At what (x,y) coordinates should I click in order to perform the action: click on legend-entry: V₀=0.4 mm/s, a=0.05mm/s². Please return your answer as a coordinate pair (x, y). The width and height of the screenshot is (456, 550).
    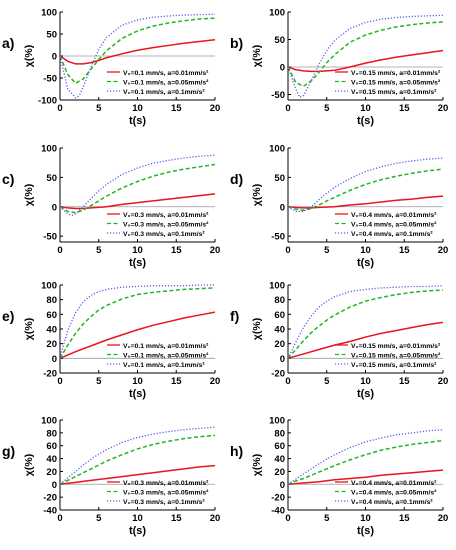
    Looking at the image, I should click on (394, 225).